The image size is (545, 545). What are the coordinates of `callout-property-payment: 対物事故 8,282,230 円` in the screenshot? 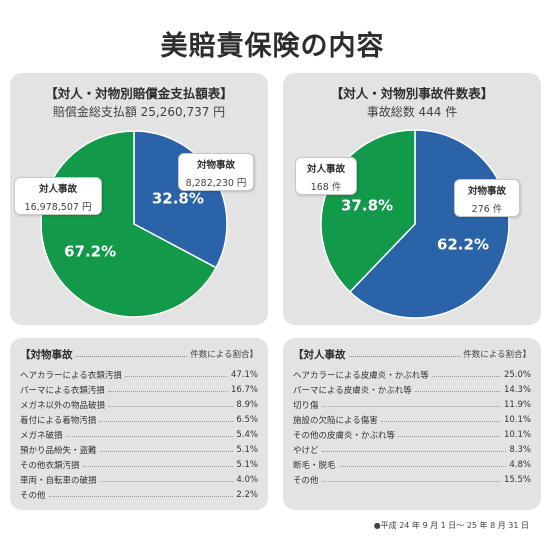 It's located at (216, 172).